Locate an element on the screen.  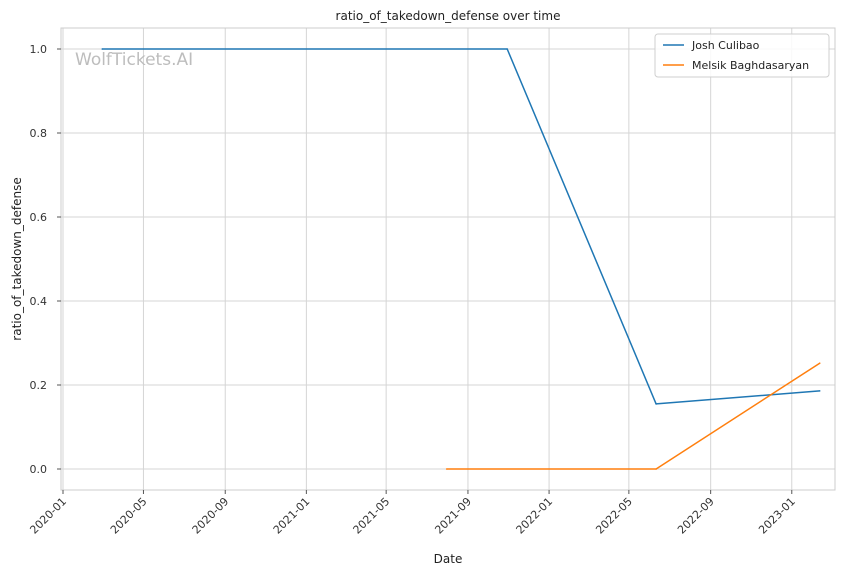
y-tick-label: 0.0 is located at coordinates (39, 469).